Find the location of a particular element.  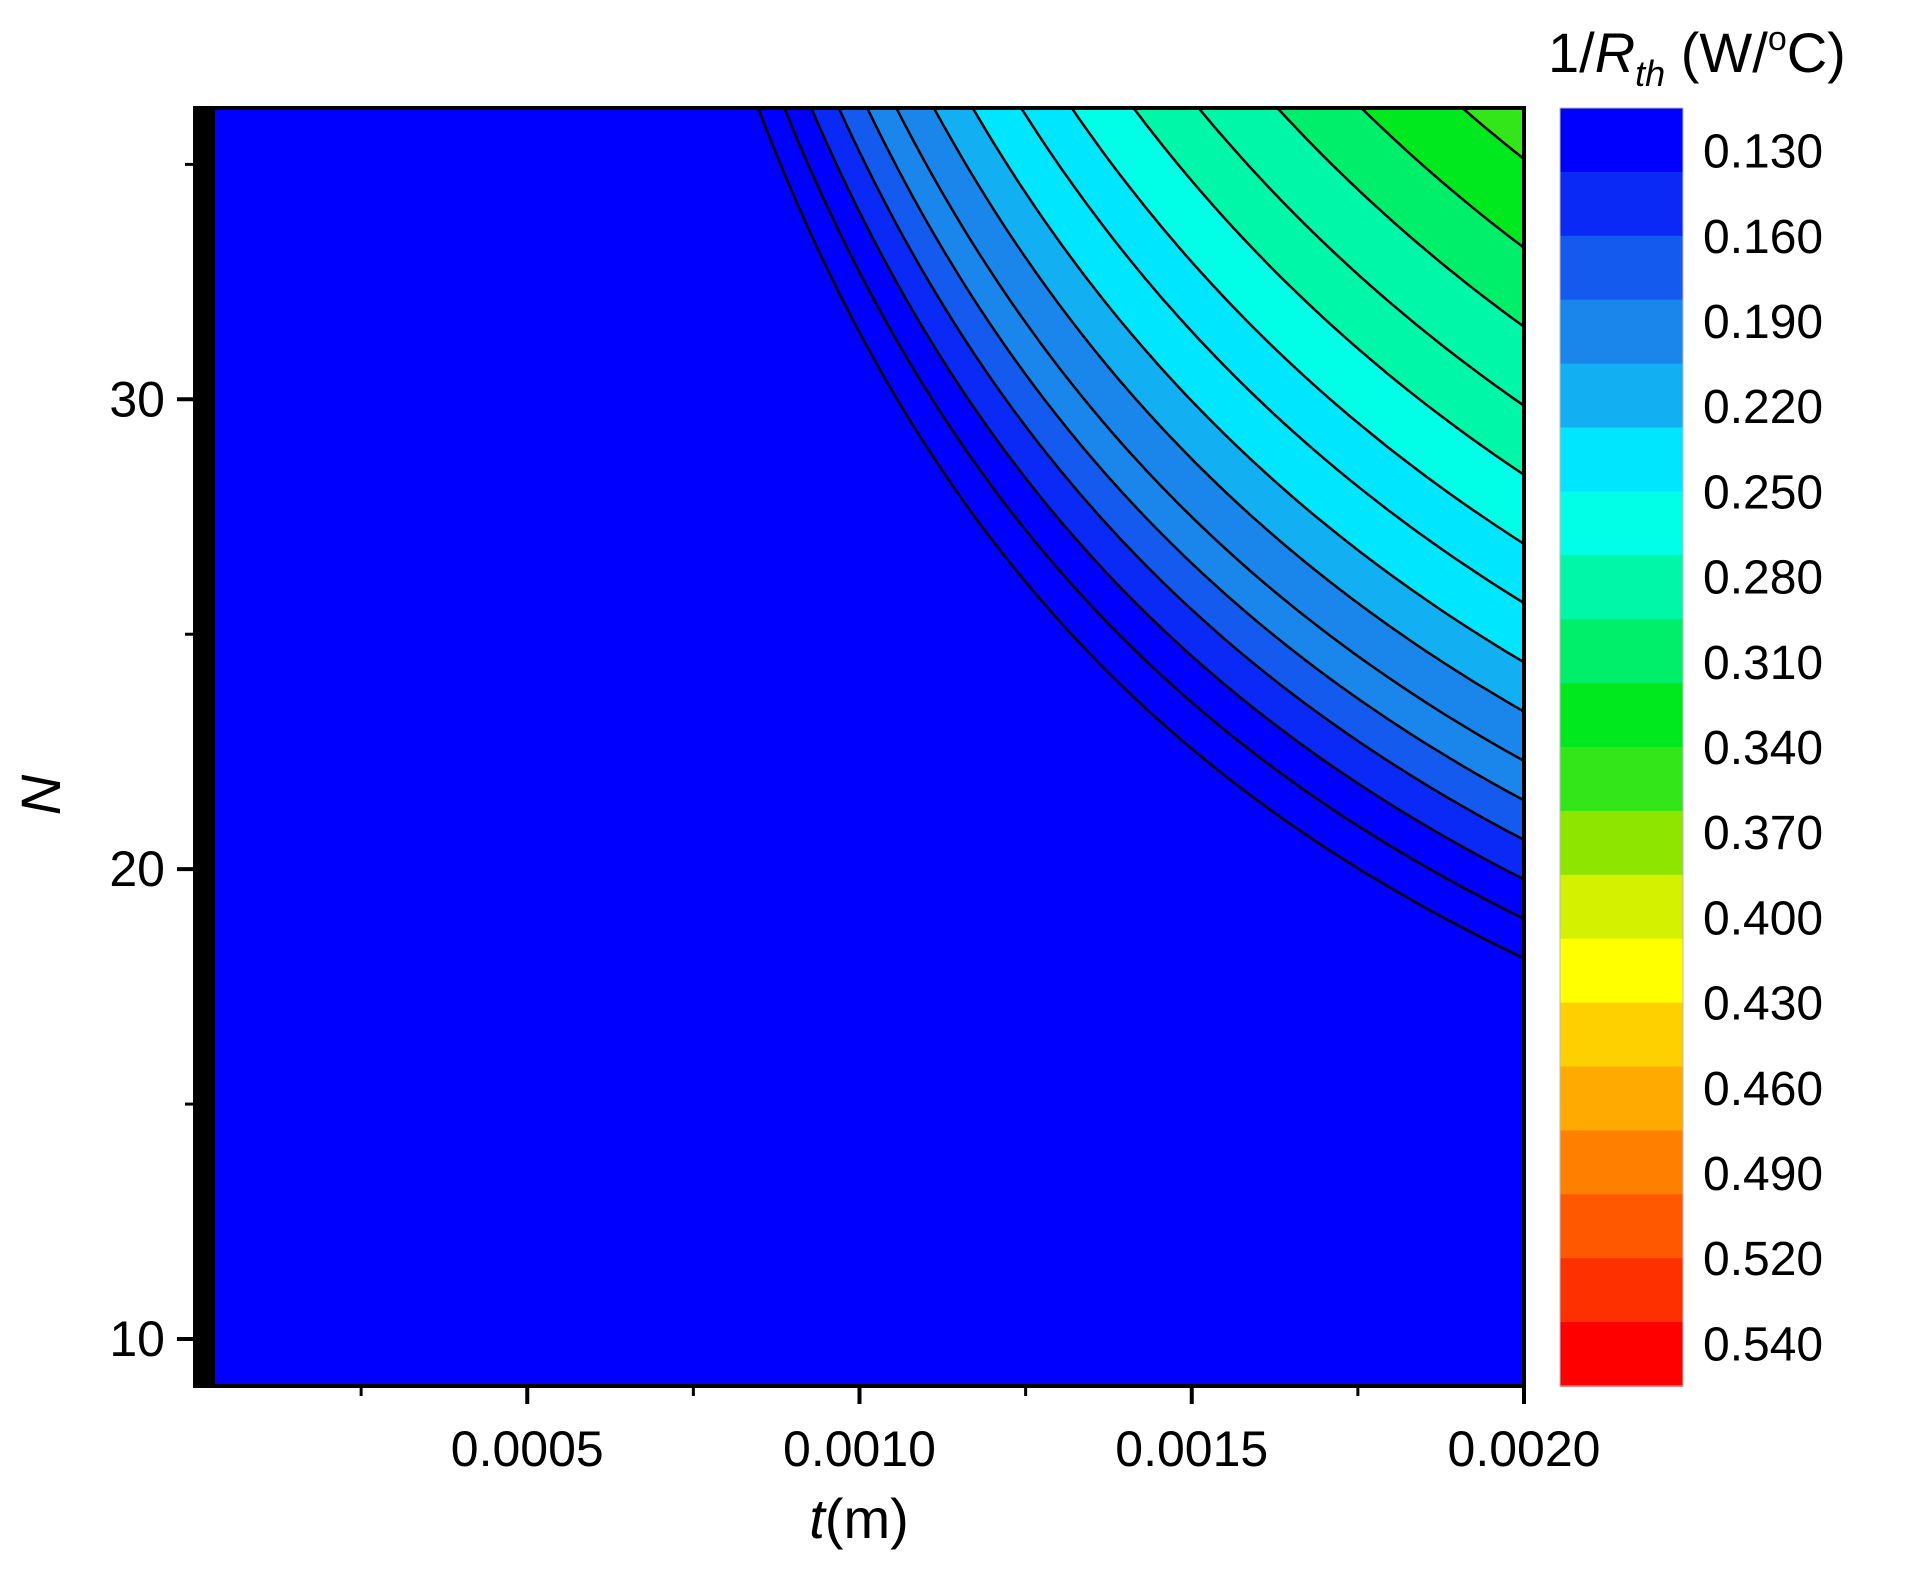

colorbar-tick-label: 0.280 is located at coordinates (1763, 578).